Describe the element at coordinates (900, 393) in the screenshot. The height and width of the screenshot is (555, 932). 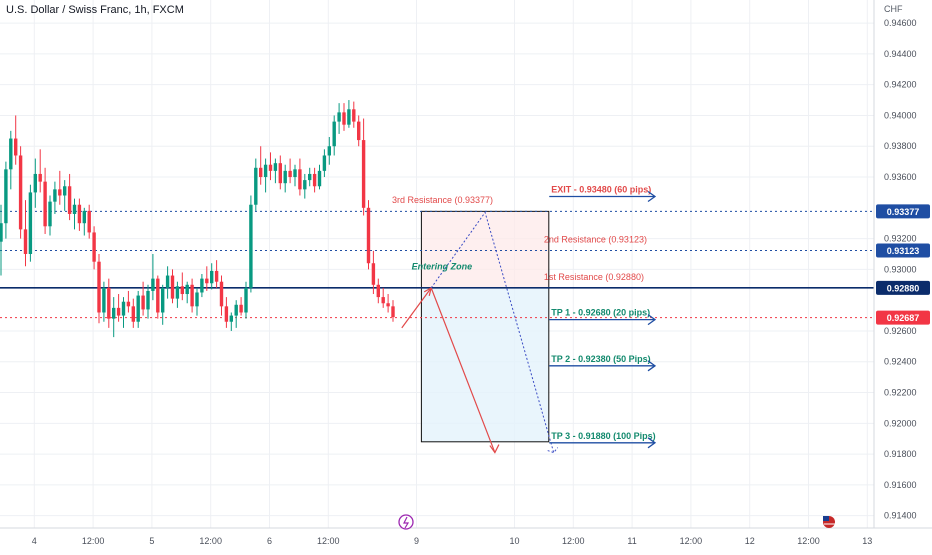
I see `y-tick-label: 0.92200` at that location.